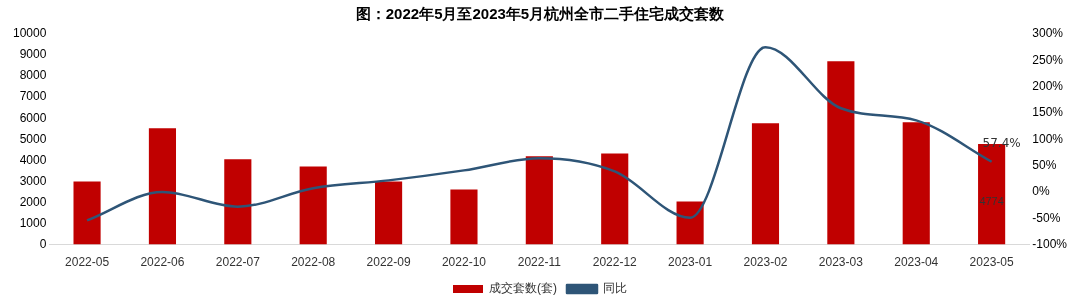  What do you see at coordinates (539, 262) in the screenshot?
I see `x-tick-label: 2022-11` at bounding box center [539, 262].